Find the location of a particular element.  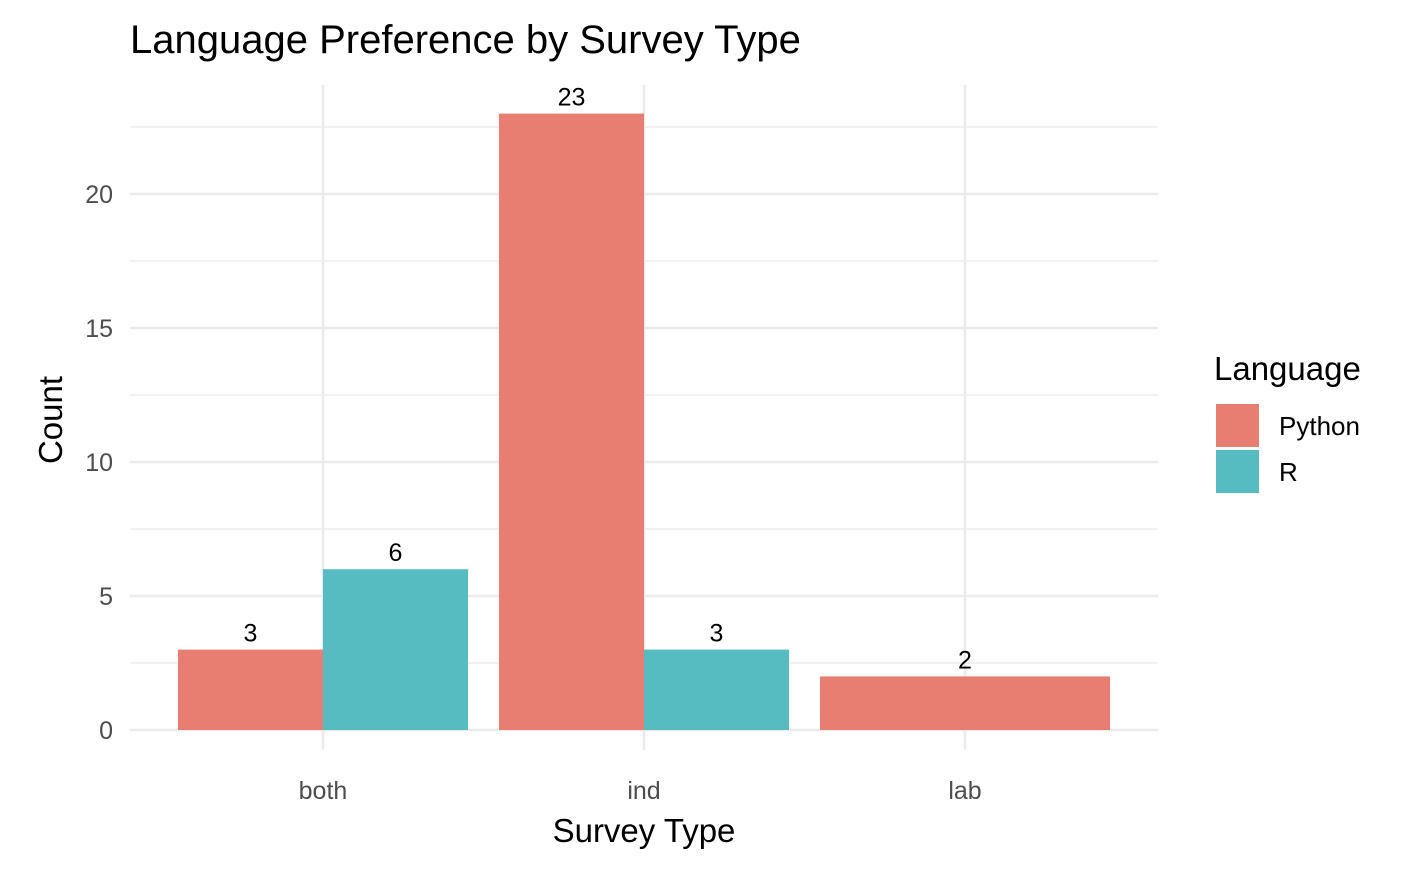

legend-label: Python is located at coordinates (1319, 426).